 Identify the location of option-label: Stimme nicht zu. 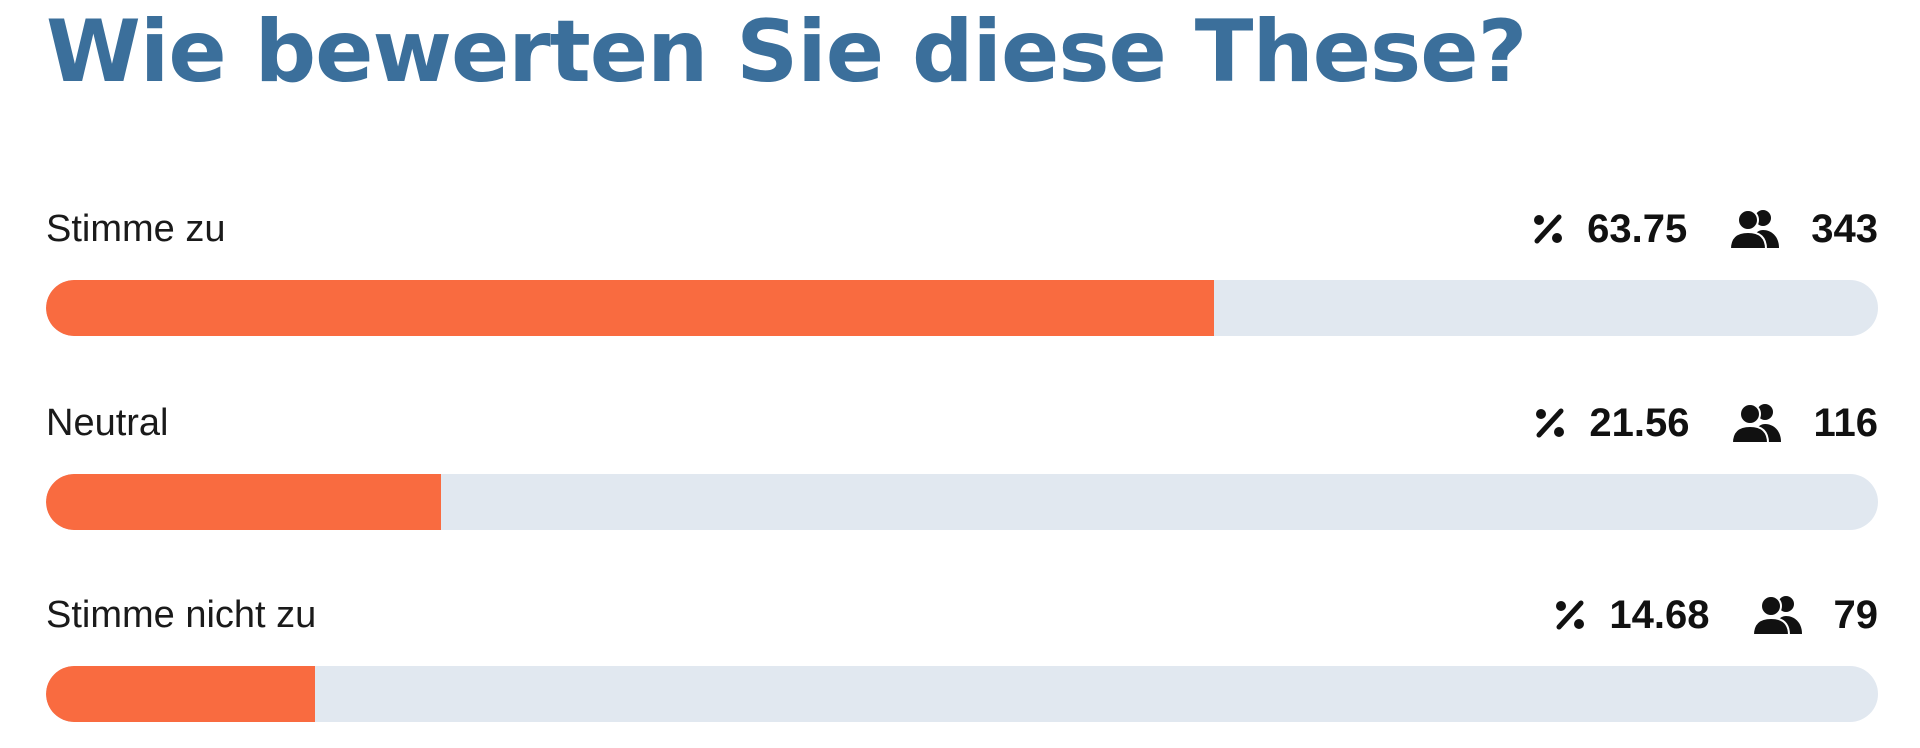
(181, 615).